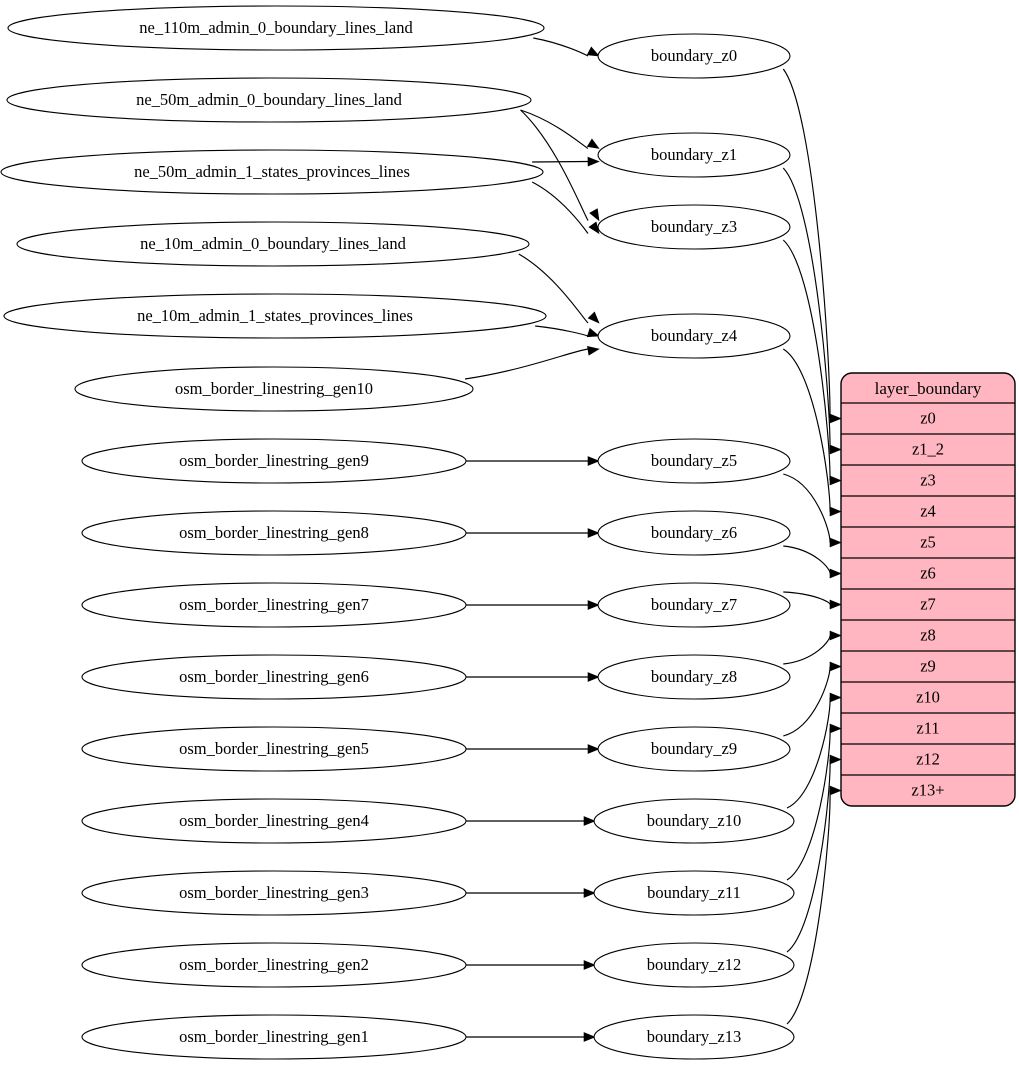 The image size is (1019, 1067). What do you see at coordinates (928, 634) in the screenshot?
I see `table-row-z8: z8` at bounding box center [928, 634].